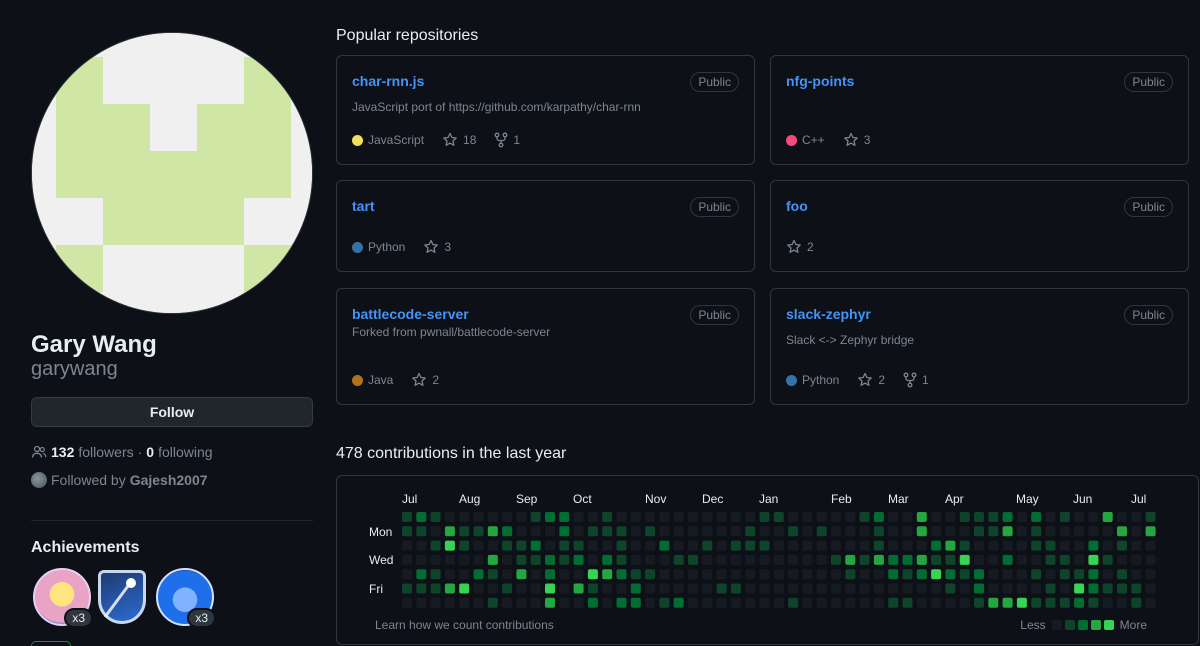 This screenshot has height=646, width=1200. What do you see at coordinates (507, 140) in the screenshot?
I see `repo-forks-link: 1` at bounding box center [507, 140].